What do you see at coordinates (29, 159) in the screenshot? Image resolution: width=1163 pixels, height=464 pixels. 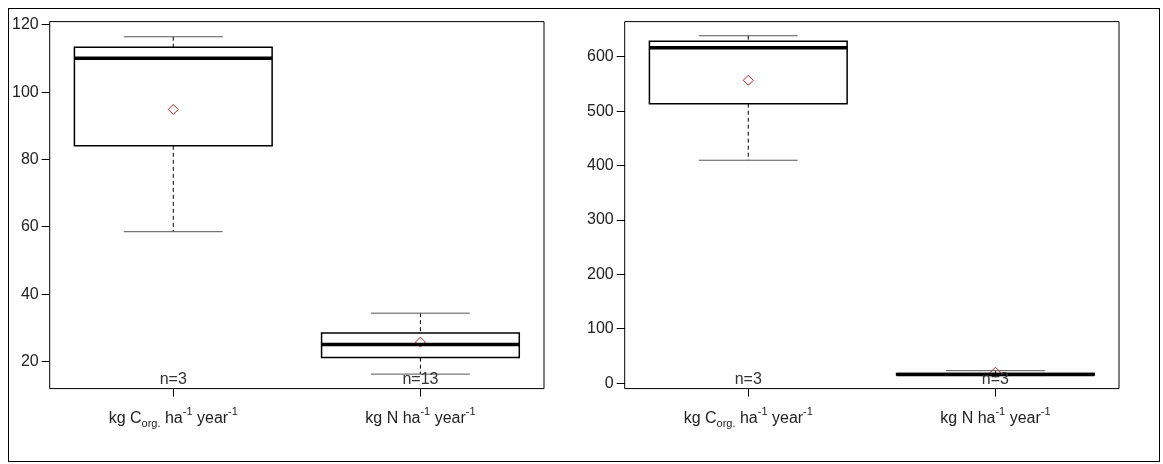 I see `y-tick-label: 80` at bounding box center [29, 159].